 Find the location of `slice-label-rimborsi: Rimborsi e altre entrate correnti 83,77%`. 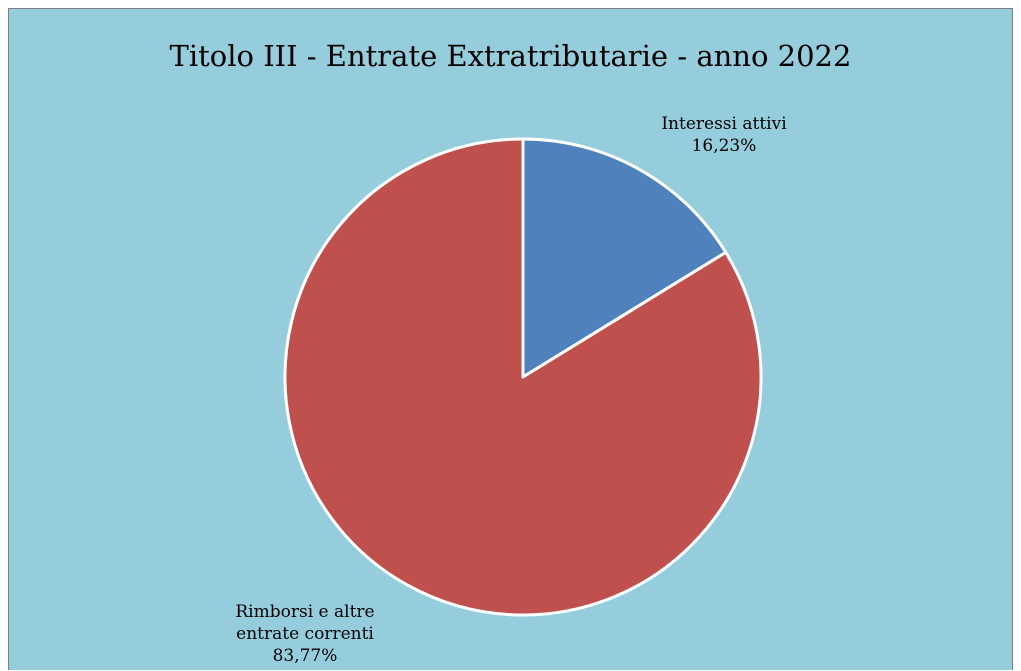

slice-label-rimborsi: Rimborsi e altre entrate correnti 83,77% is located at coordinates (305, 634).